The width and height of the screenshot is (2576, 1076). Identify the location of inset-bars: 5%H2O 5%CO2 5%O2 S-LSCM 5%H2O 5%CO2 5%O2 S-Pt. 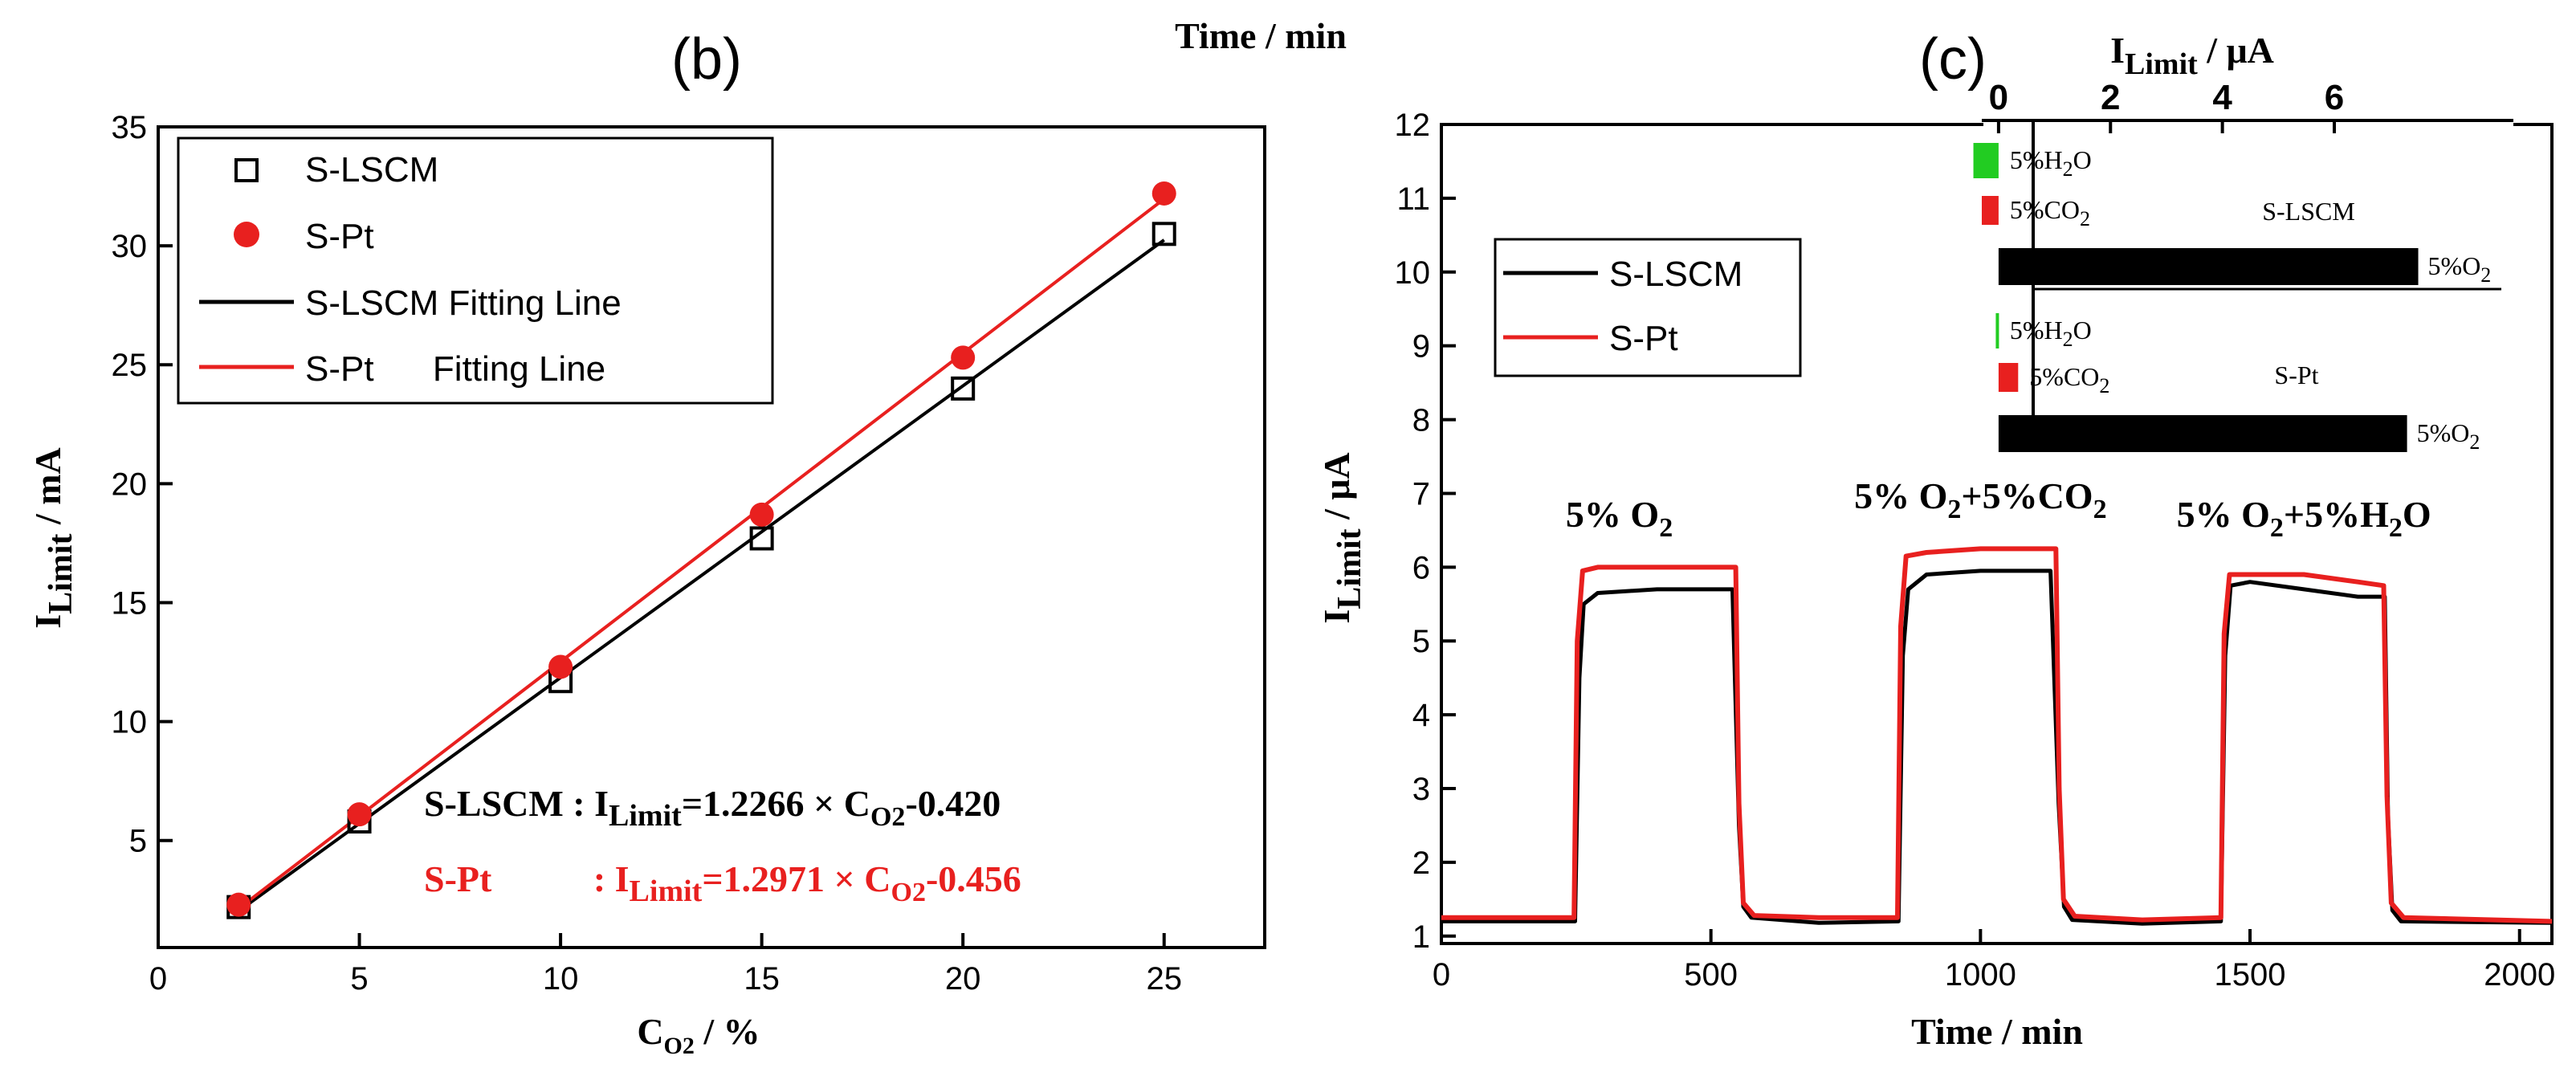
(2232, 298).